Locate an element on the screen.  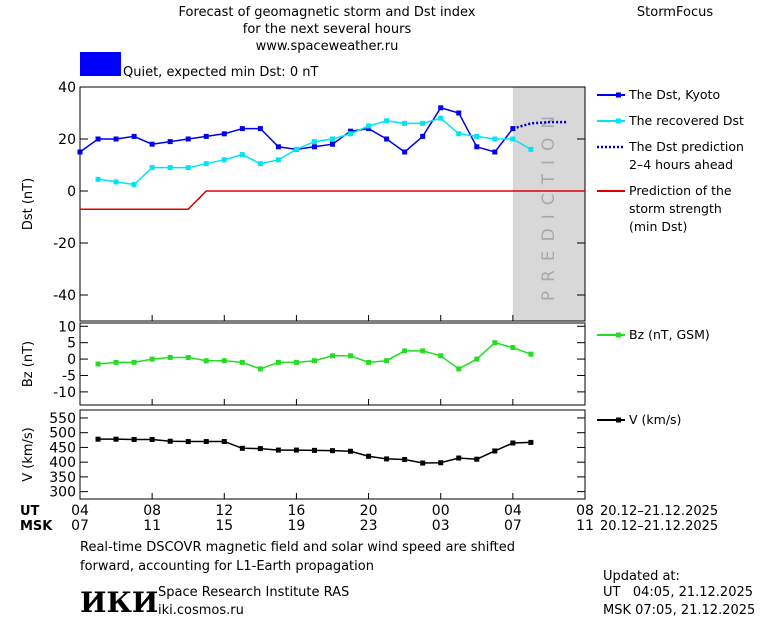
y-tick-label: 500 is located at coordinates (62, 434).